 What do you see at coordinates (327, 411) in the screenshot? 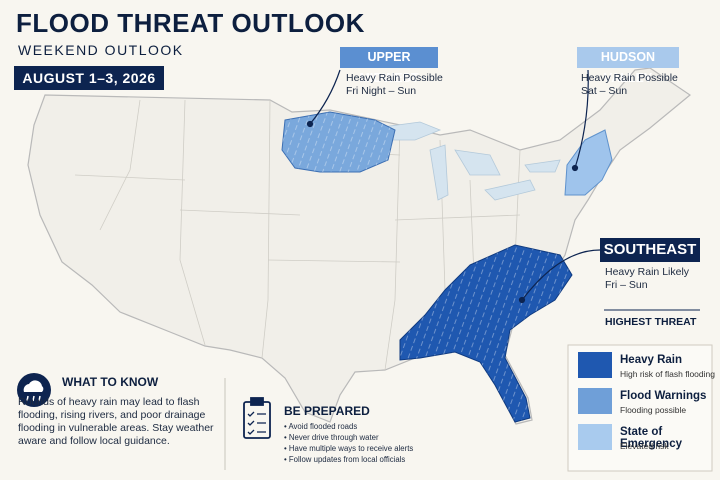
I see `section-title: BE PREPARED` at bounding box center [327, 411].